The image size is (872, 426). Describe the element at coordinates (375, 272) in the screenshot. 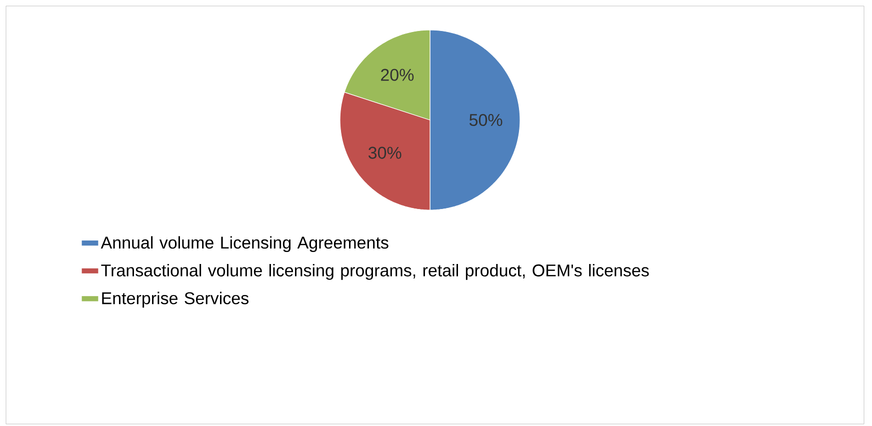

I see `legend-label: Transactional volume licensing programs, retail product, OEM's licenses` at that location.